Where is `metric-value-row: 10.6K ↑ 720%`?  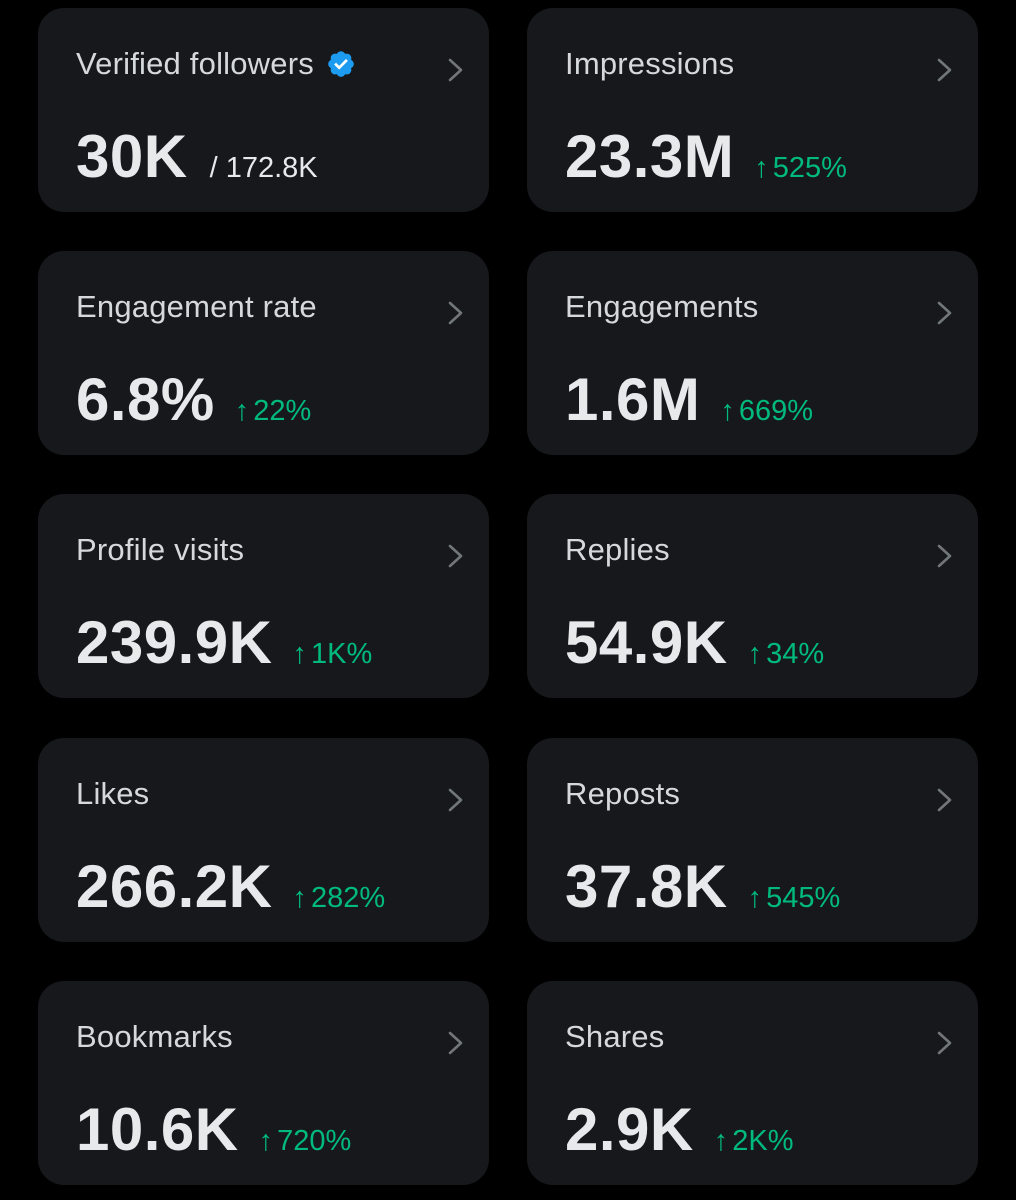 metric-value-row: 10.6K ↑ 720% is located at coordinates (213, 1129).